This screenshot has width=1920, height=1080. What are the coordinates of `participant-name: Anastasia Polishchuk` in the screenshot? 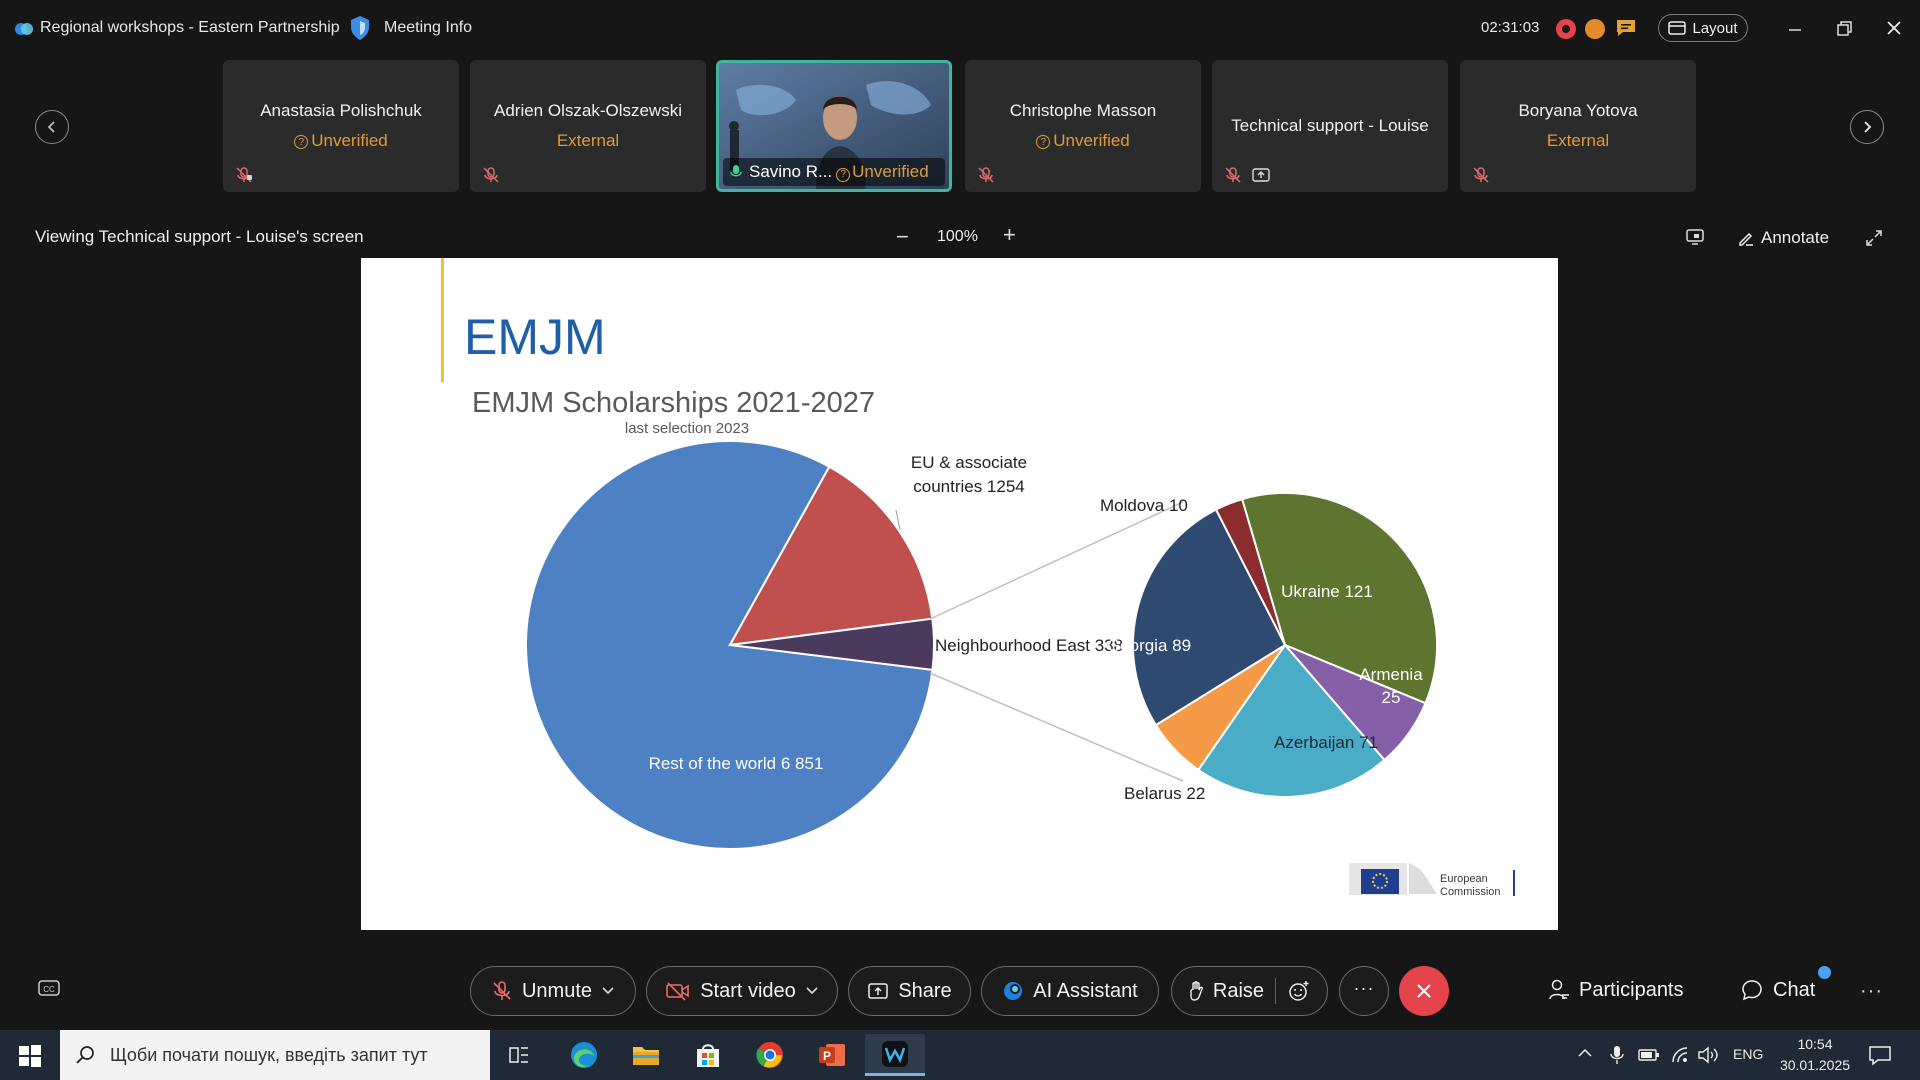 It's located at (341, 110).